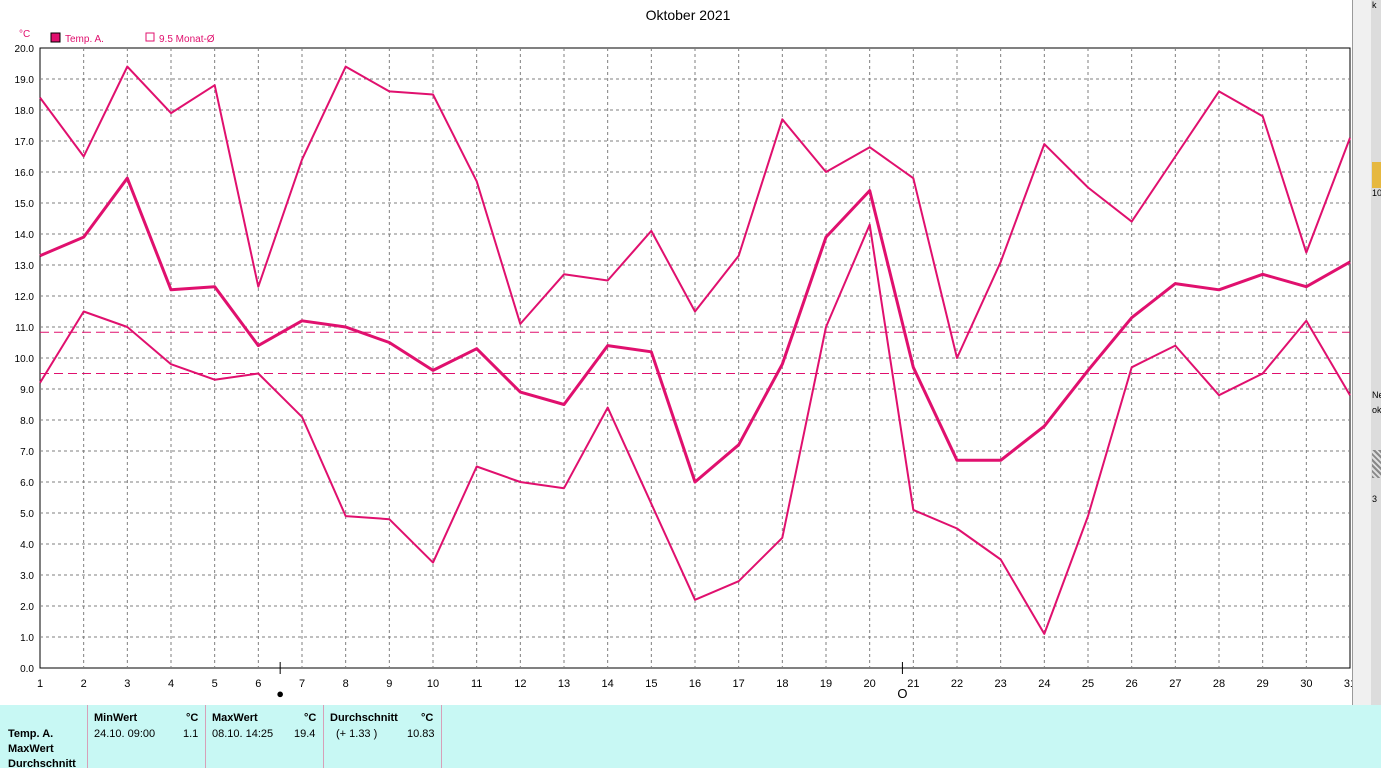  Describe the element at coordinates (127, 684) in the screenshot. I see `x-tick-label: 3` at that location.